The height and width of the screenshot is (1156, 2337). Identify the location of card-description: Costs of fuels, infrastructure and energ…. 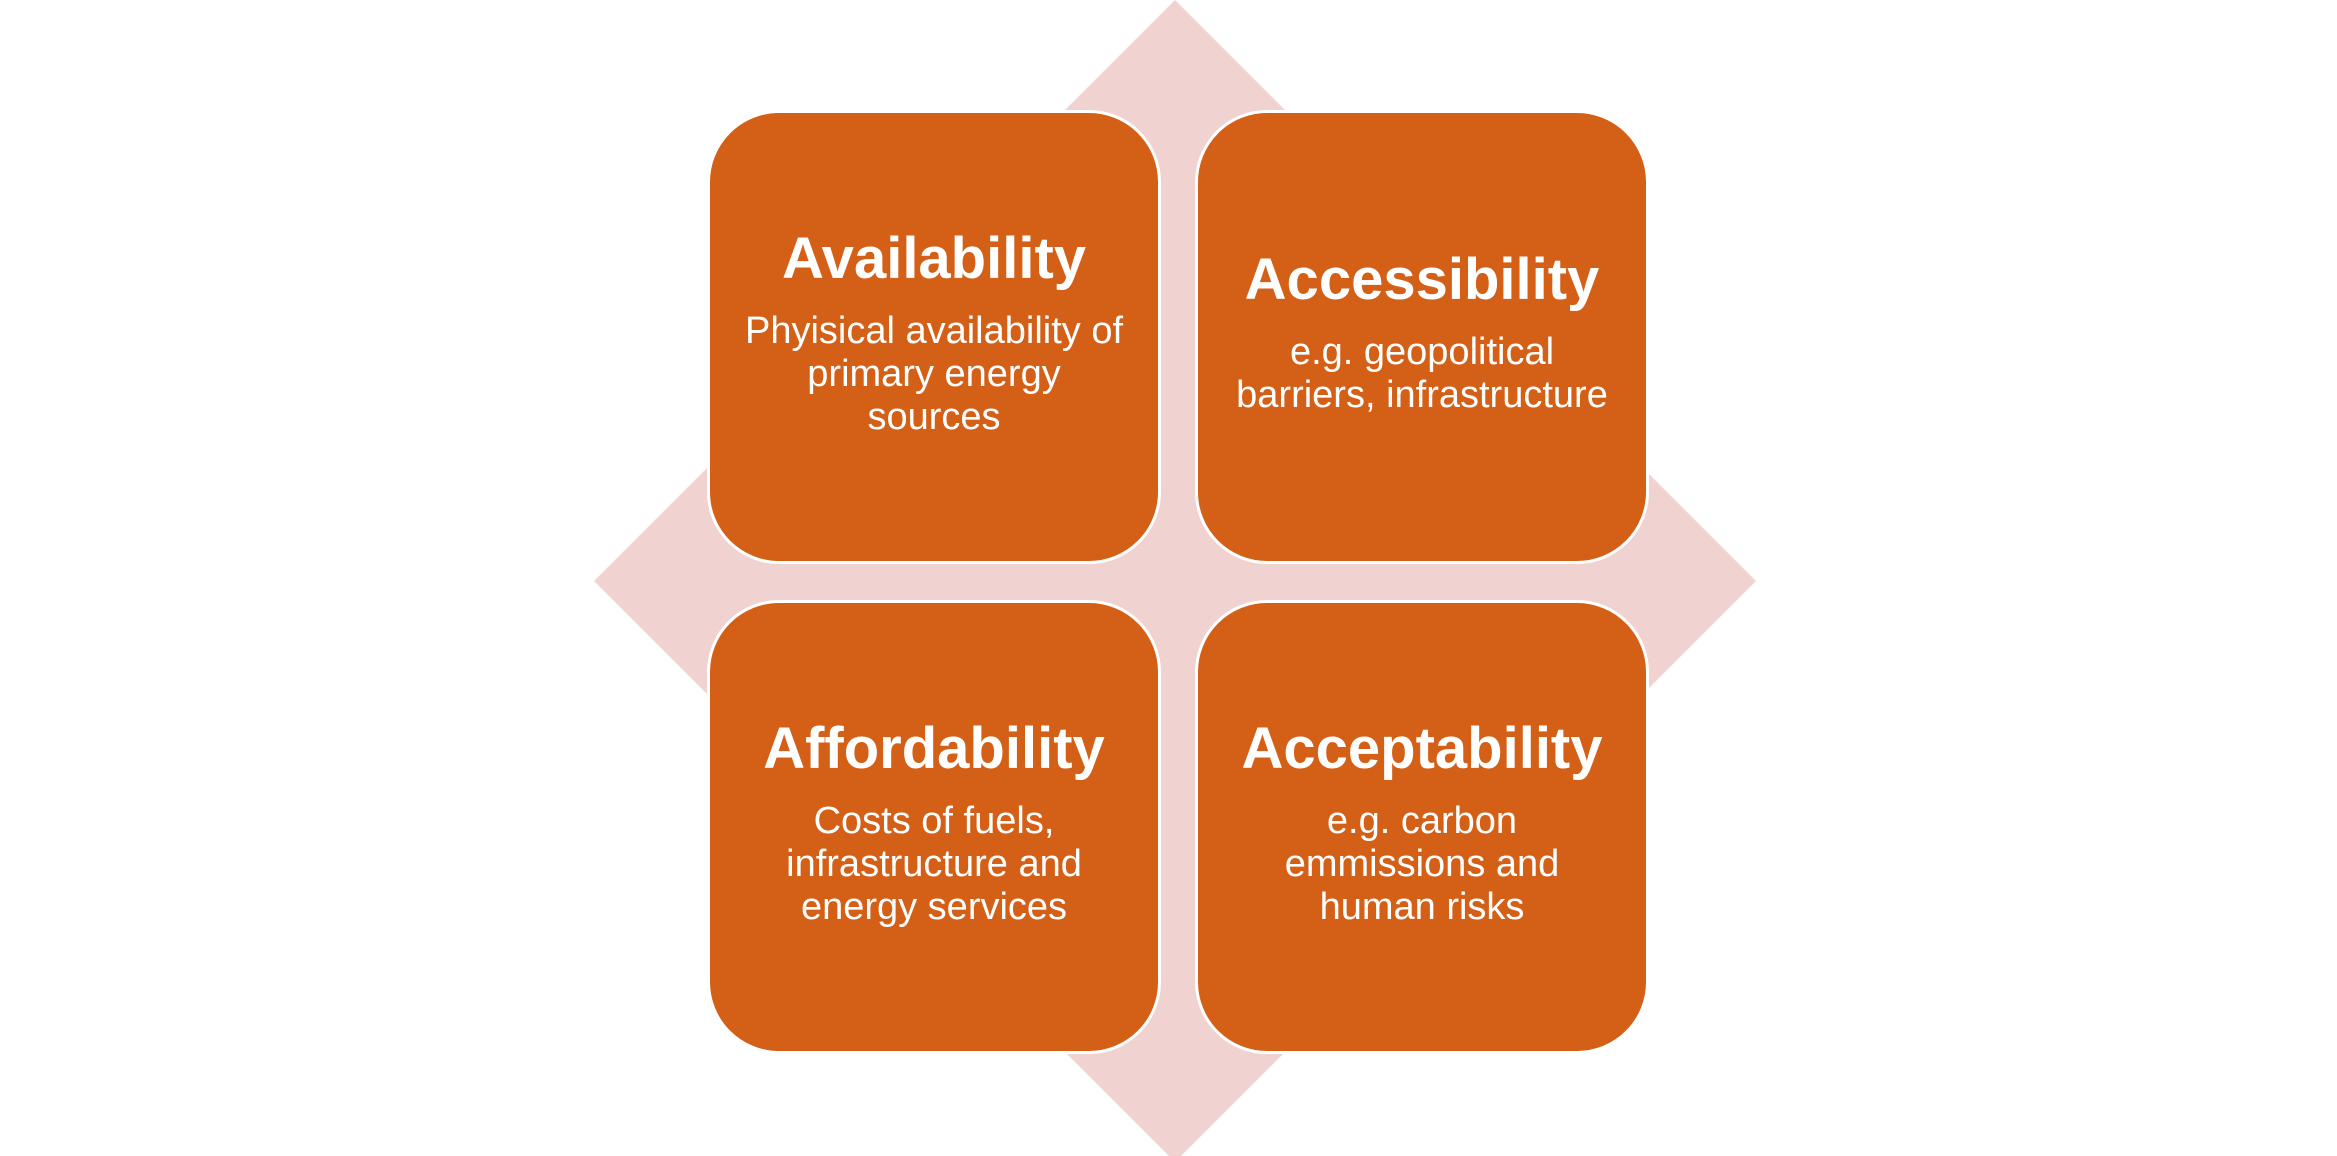
(934, 863).